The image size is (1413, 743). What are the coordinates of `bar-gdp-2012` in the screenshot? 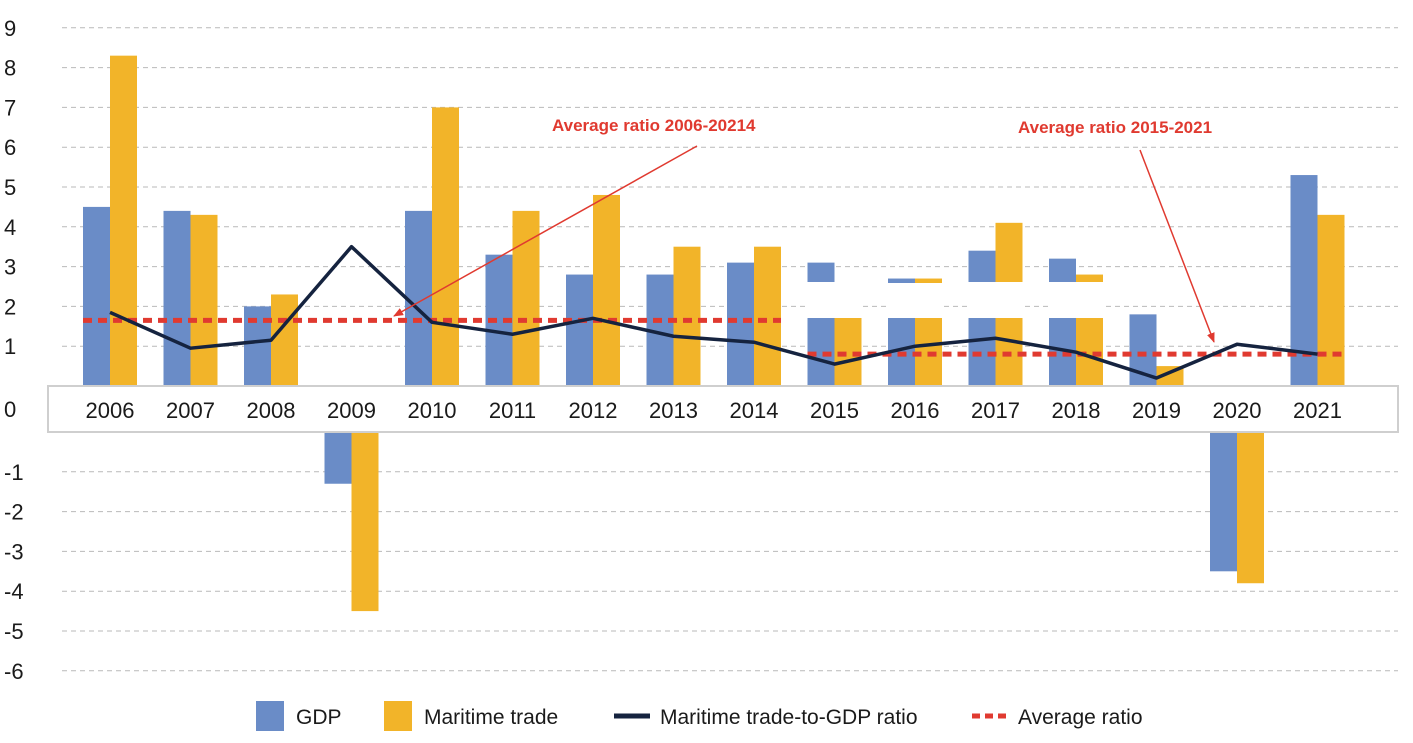 It's located at (579, 330).